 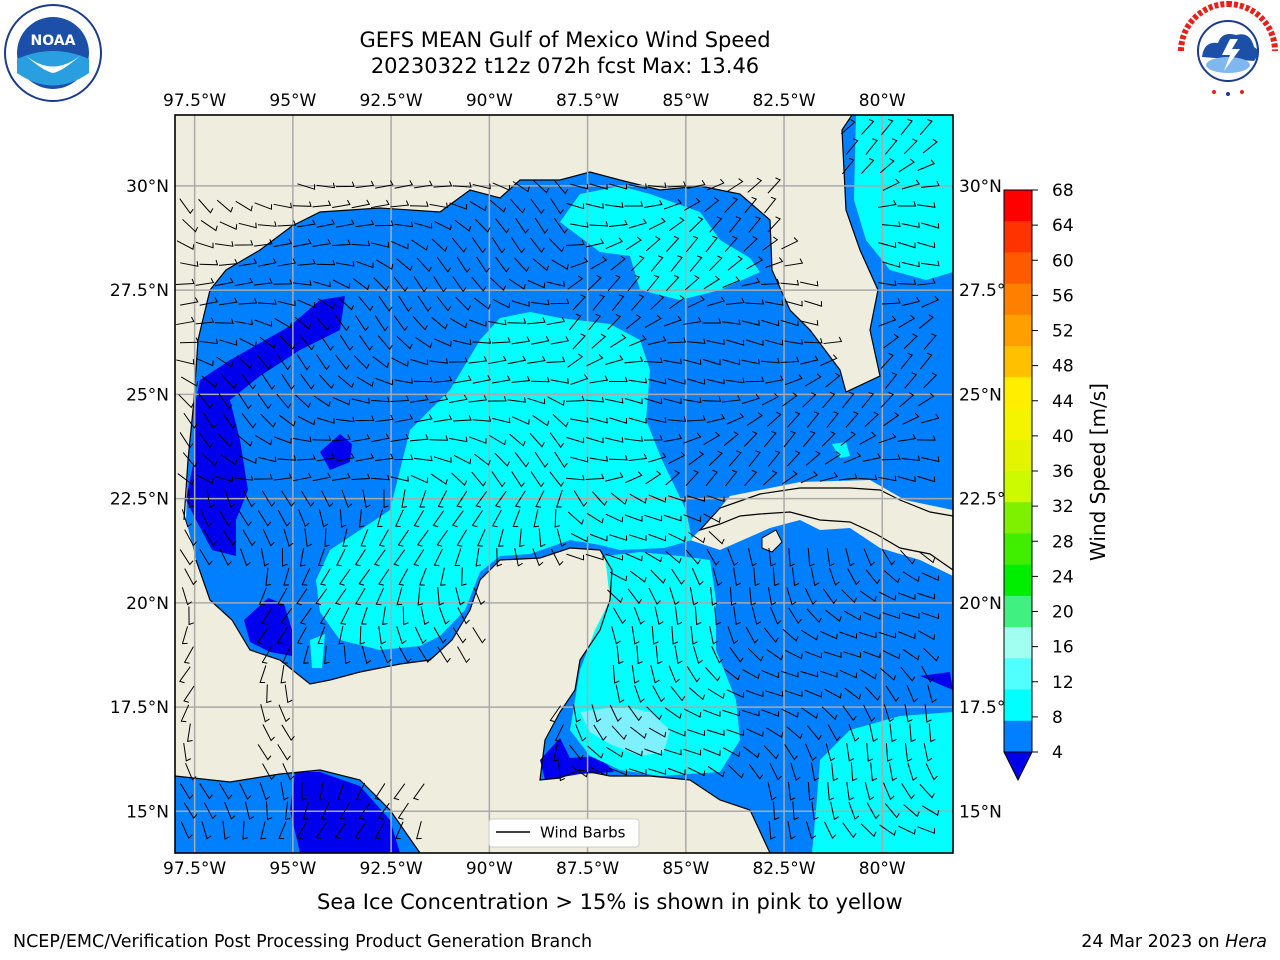 What do you see at coordinates (391, 869) in the screenshot?
I see `lon-tick-label: 92.5°W` at bounding box center [391, 869].